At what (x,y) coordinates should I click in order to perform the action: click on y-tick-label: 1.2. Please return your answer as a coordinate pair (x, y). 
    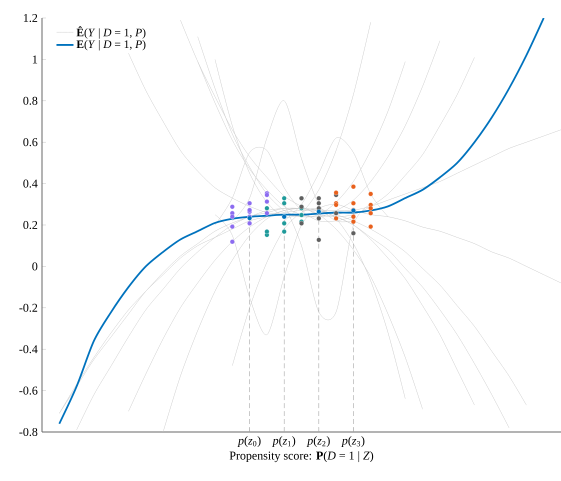
    Looking at the image, I should click on (31, 18).